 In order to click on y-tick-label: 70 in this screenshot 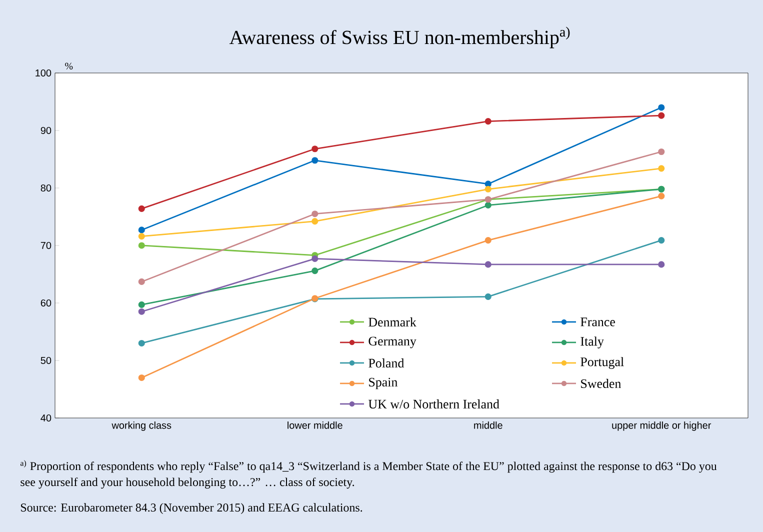, I will do `click(46, 246)`.